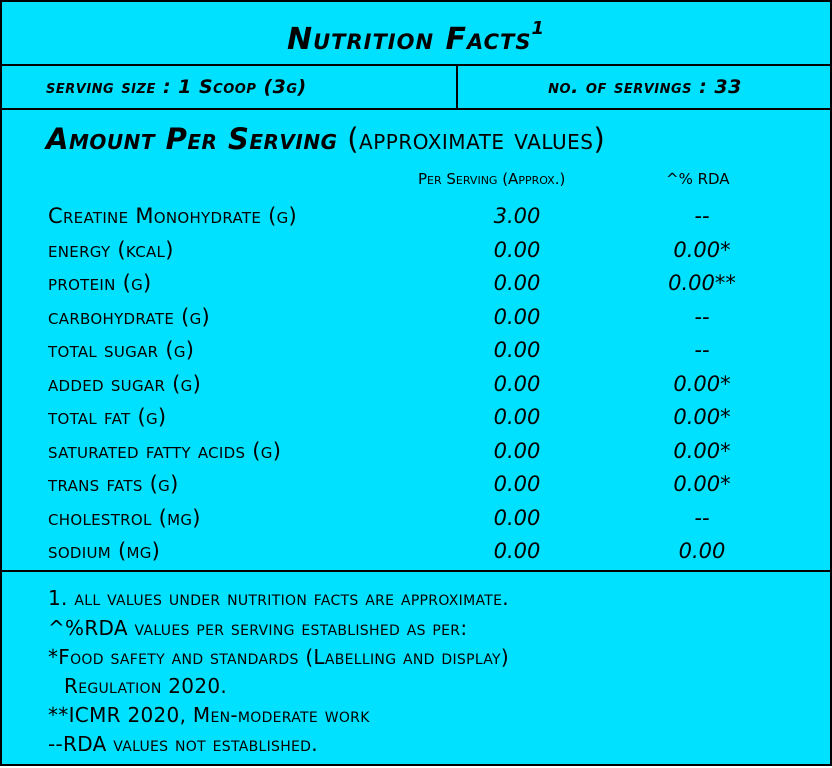 This screenshot has width=832, height=768. Describe the element at coordinates (121, 350) in the screenshot. I see `nutrient-name: total sugar (g)` at that location.